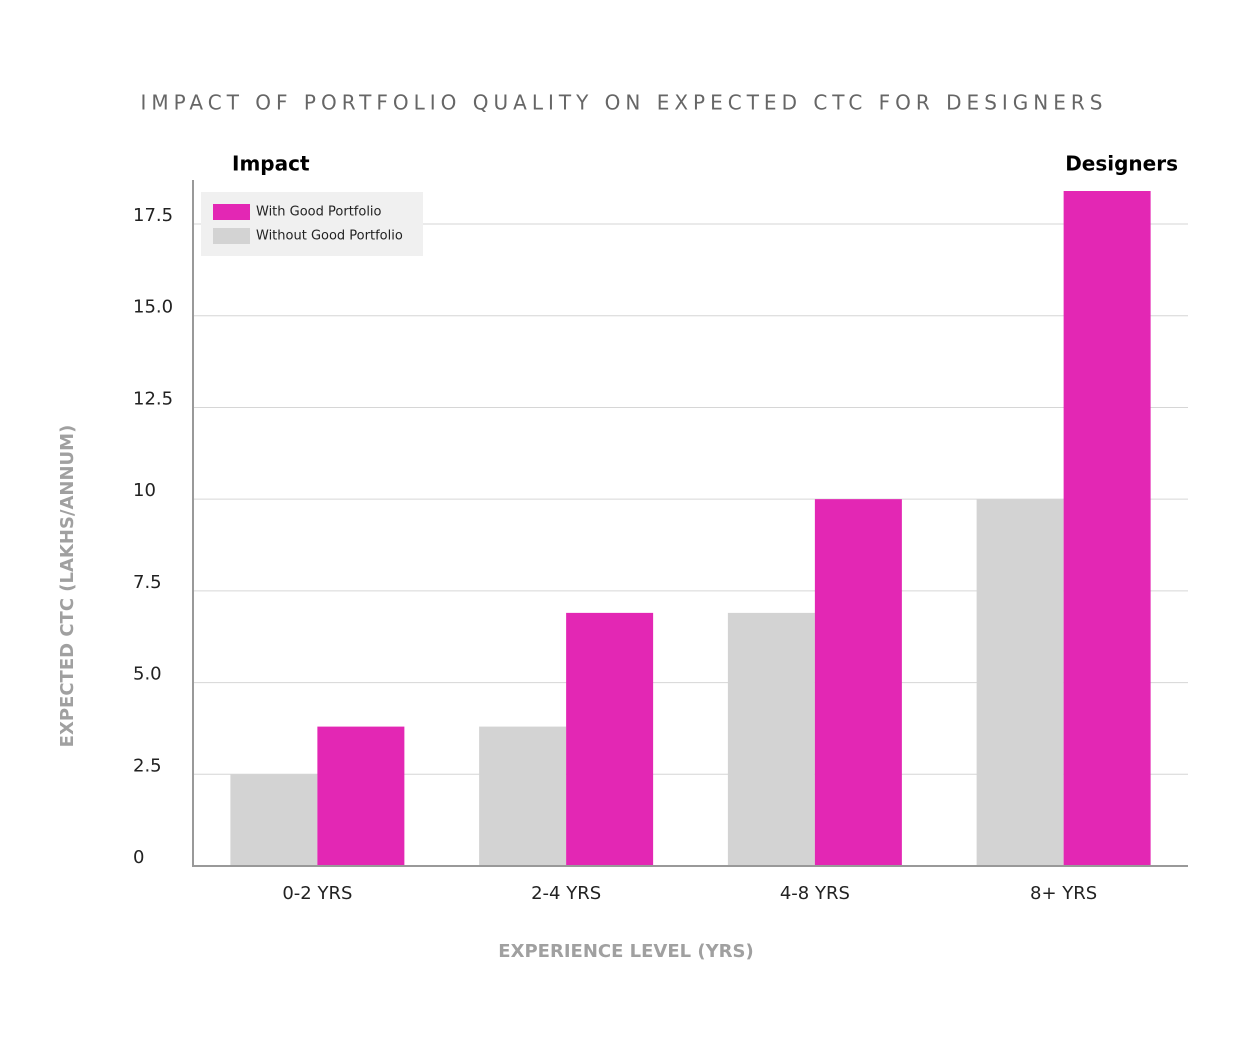 The height and width of the screenshot is (1054, 1238). What do you see at coordinates (153, 398) in the screenshot?
I see `y-tick-label: 12.5` at bounding box center [153, 398].